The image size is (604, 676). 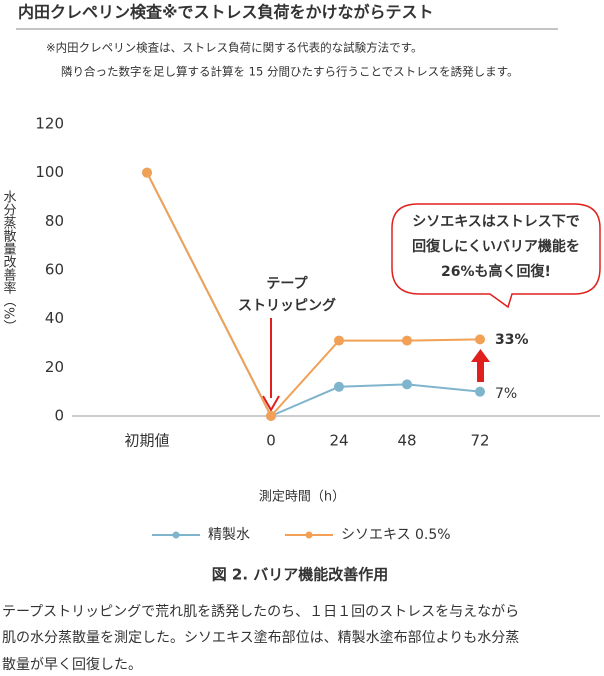 What do you see at coordinates (512, 340) in the screenshot?
I see `end-label: 33%` at bounding box center [512, 340].